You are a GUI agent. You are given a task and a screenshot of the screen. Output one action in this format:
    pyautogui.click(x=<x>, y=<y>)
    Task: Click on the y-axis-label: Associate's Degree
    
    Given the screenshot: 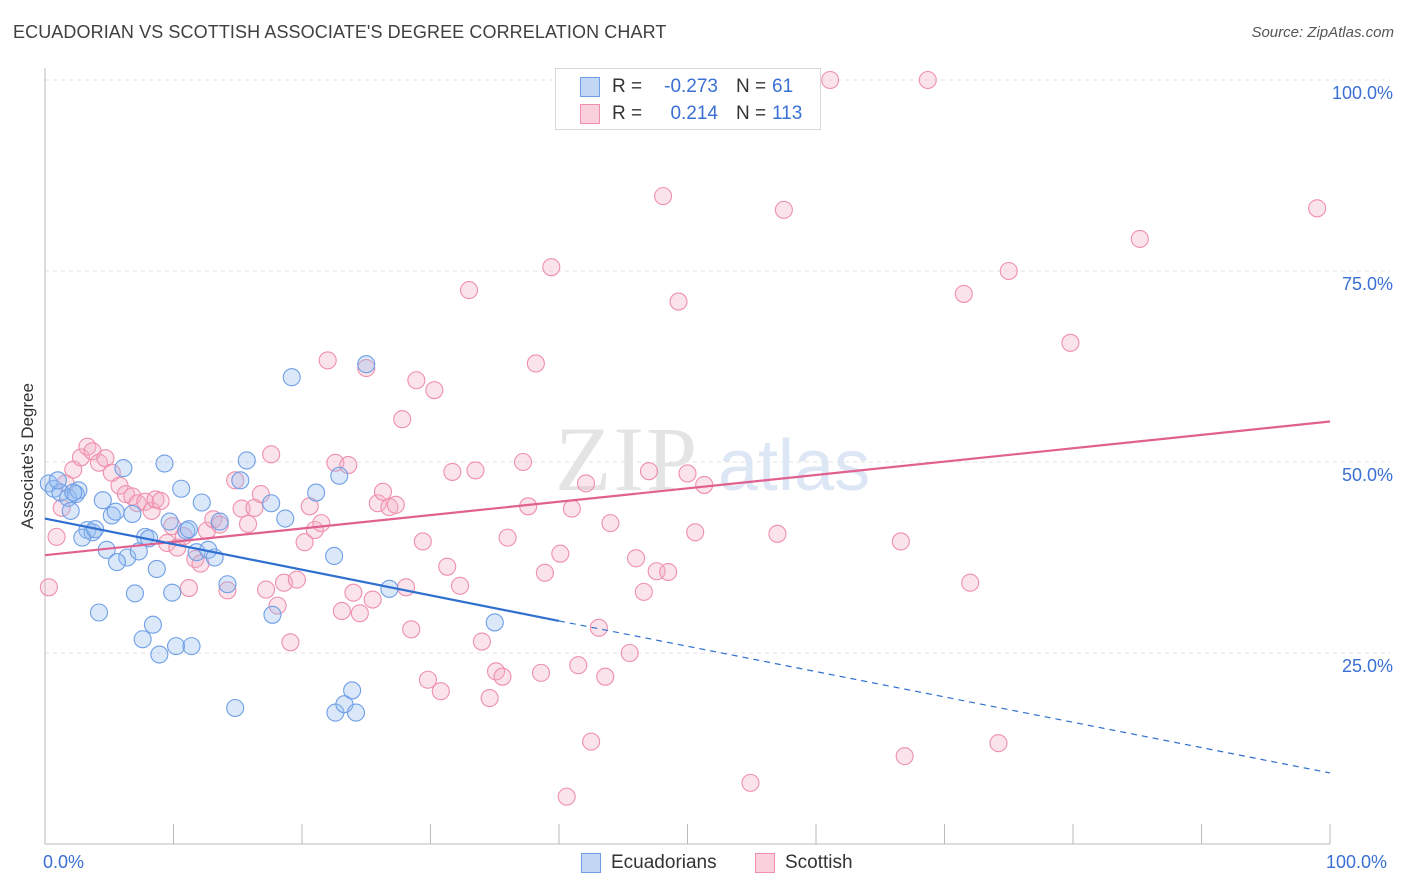 What is the action you would take?
    pyautogui.click(x=27, y=456)
    